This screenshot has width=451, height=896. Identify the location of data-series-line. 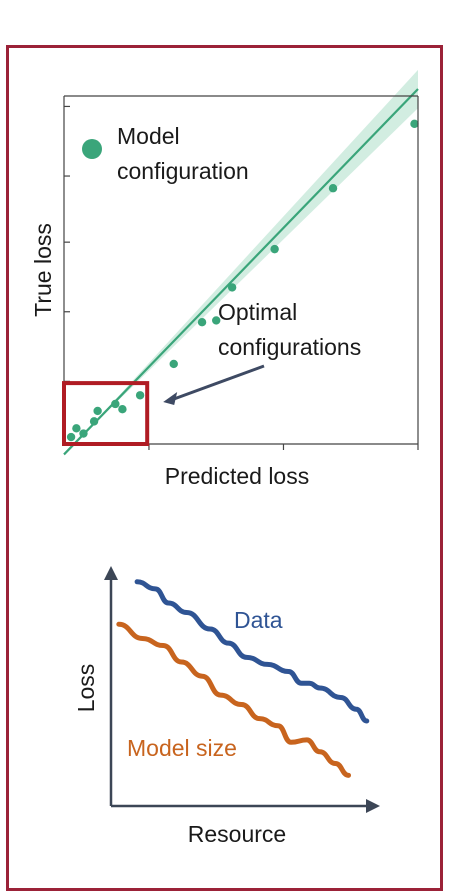
(252, 651).